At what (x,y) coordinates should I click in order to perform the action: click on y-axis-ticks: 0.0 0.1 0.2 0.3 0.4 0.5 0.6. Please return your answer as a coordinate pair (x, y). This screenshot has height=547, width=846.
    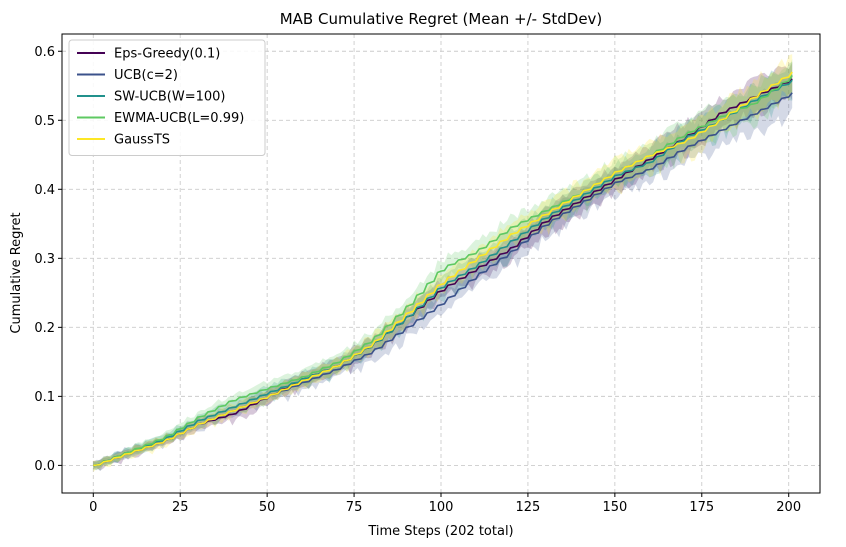
    Looking at the image, I should click on (48, 259).